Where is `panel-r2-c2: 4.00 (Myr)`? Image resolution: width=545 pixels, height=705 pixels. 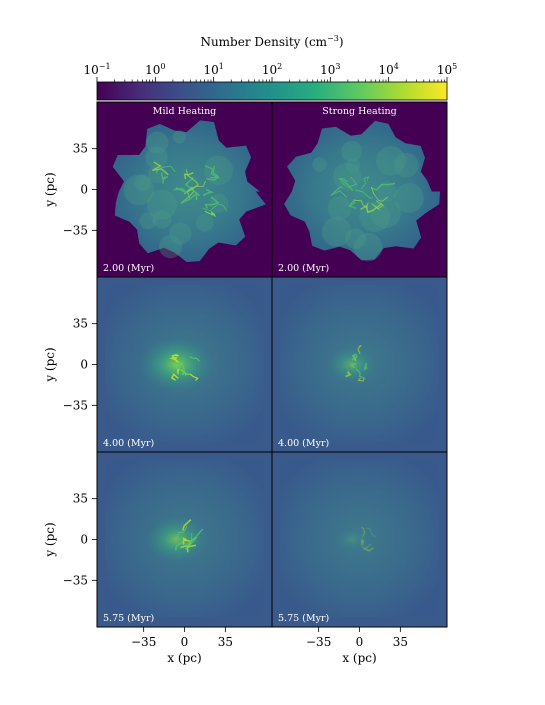
panel-r2-c2: 4.00 (Myr) is located at coordinates (359, 364).